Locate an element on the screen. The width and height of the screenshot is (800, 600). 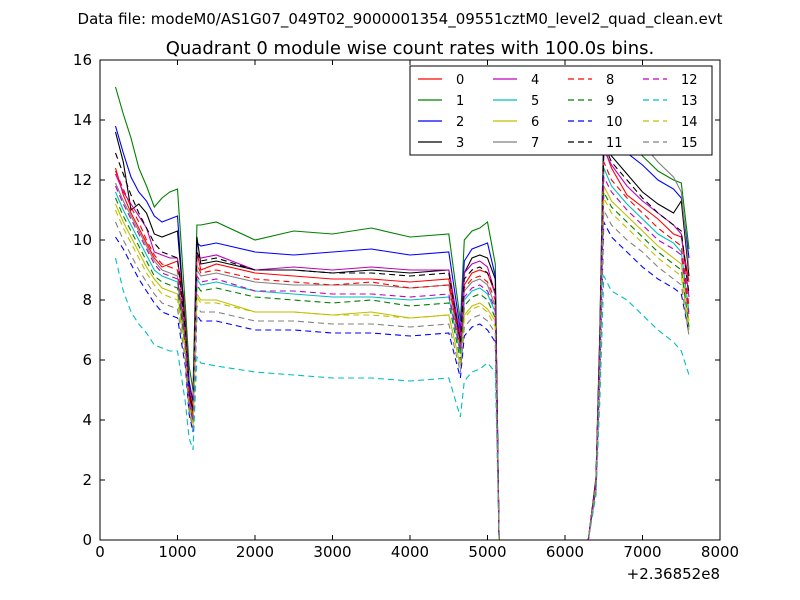
legend-label-3: 3 is located at coordinates (460, 143).